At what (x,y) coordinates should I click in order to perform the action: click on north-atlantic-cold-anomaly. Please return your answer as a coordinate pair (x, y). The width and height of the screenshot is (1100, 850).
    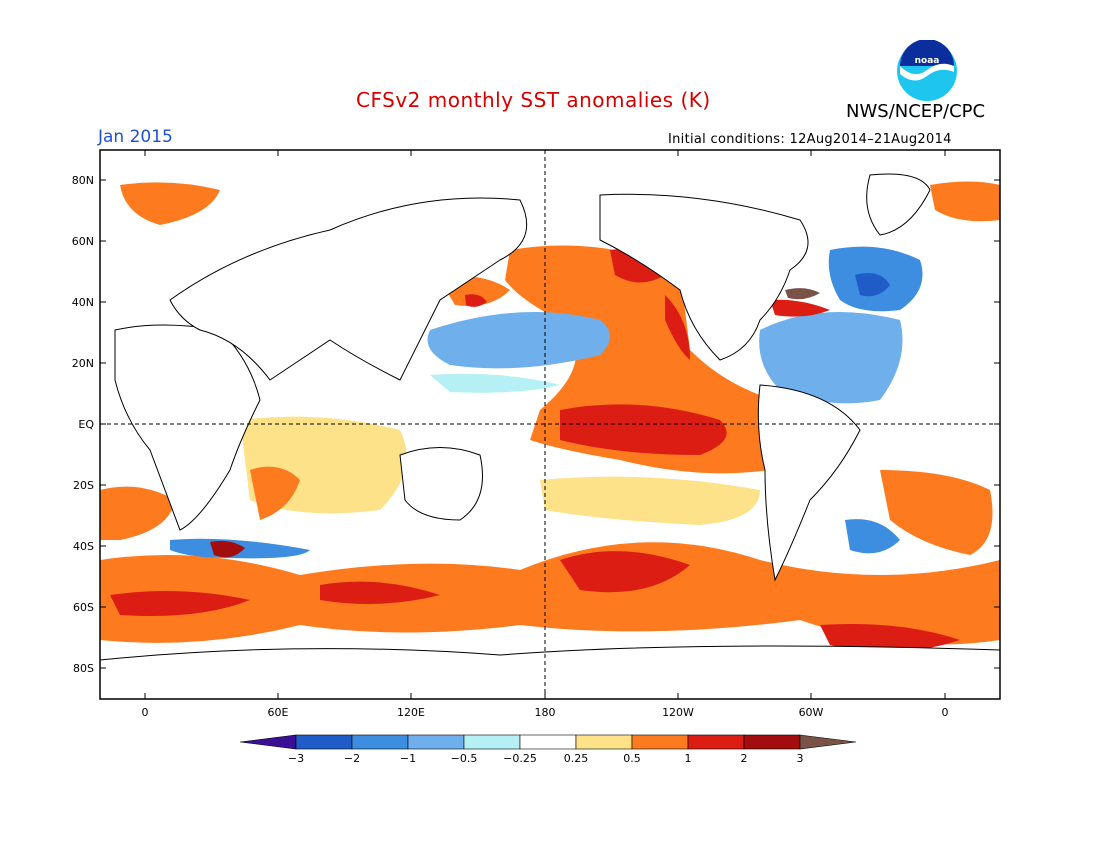
    Looking at the image, I should click on (831, 358).